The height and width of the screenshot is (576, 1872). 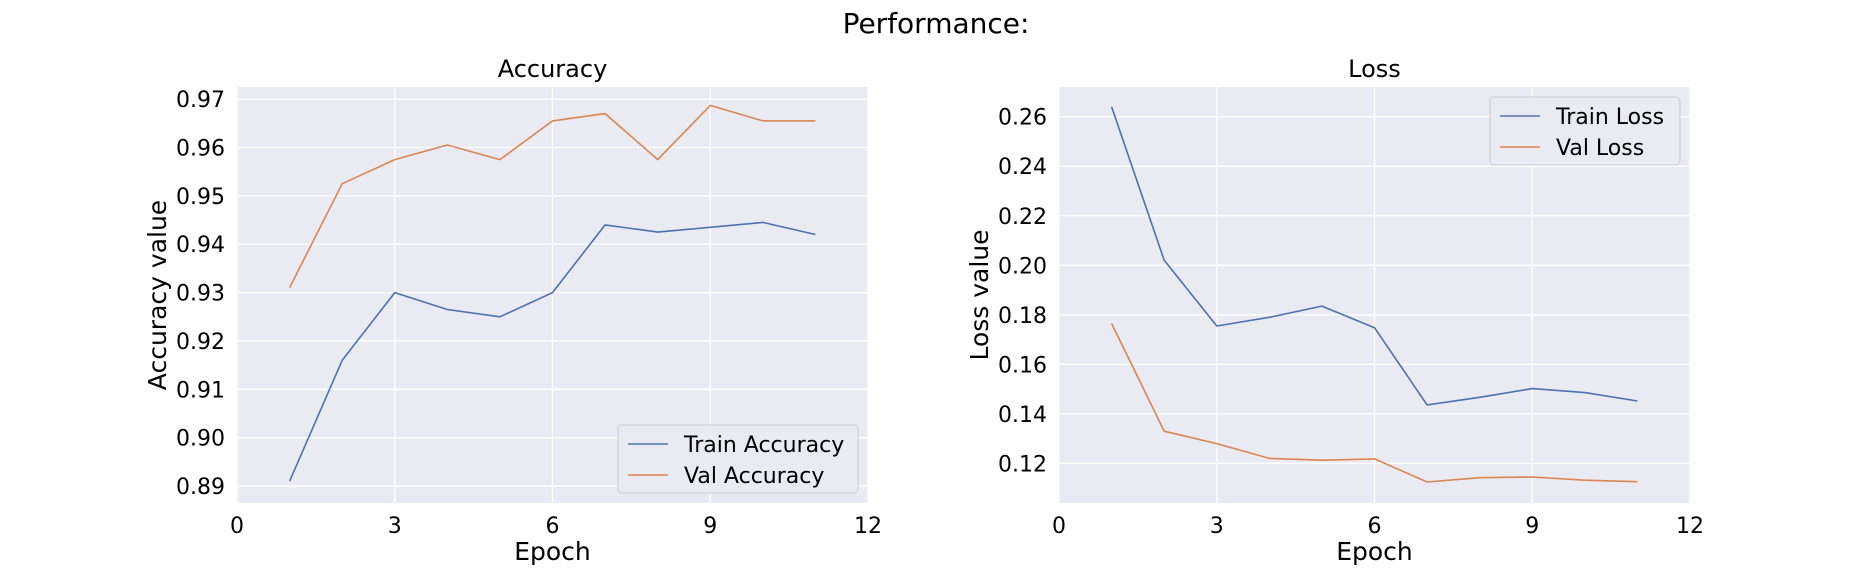 What do you see at coordinates (1022, 266) in the screenshot?
I see `chart-2-y-tick-label: 0.20` at bounding box center [1022, 266].